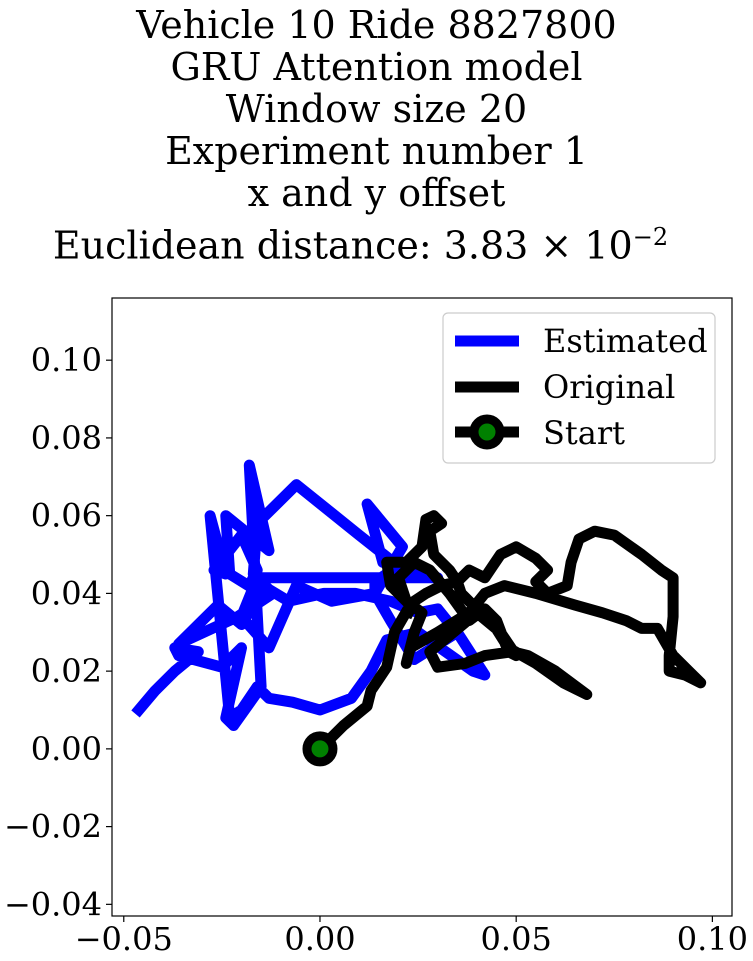 The width and height of the screenshot is (753, 961). Describe the element at coordinates (487, 432) in the screenshot. I see `legend-start-marker` at that location.